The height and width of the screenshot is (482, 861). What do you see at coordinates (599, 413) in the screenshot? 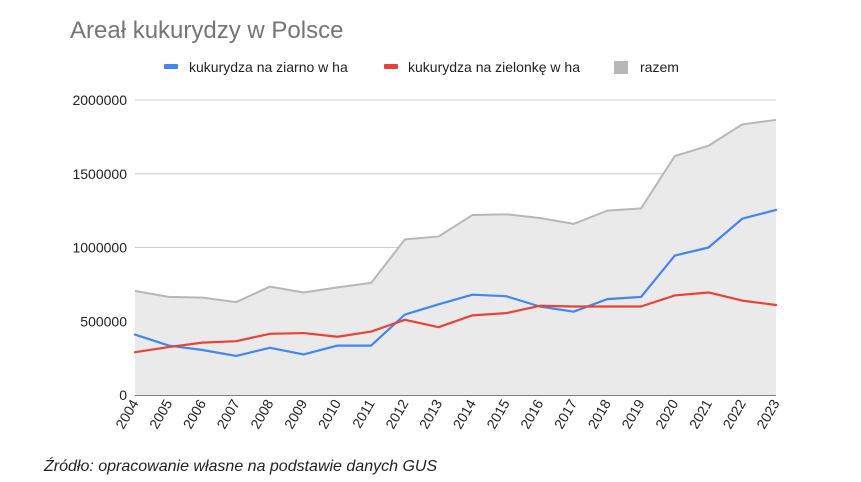
I see `x-tick-label: 2018` at bounding box center [599, 413].